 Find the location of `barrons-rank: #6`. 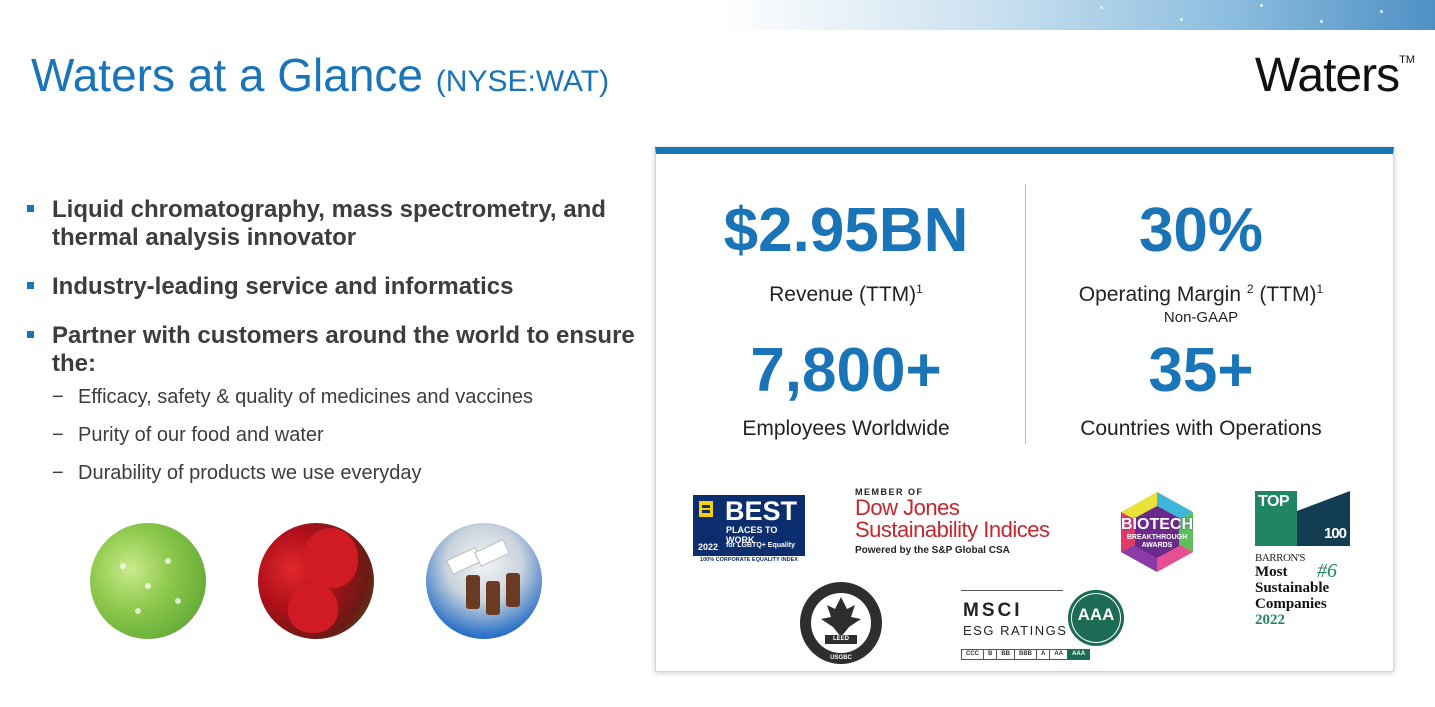

barrons-rank: #6 is located at coordinates (1327, 571).